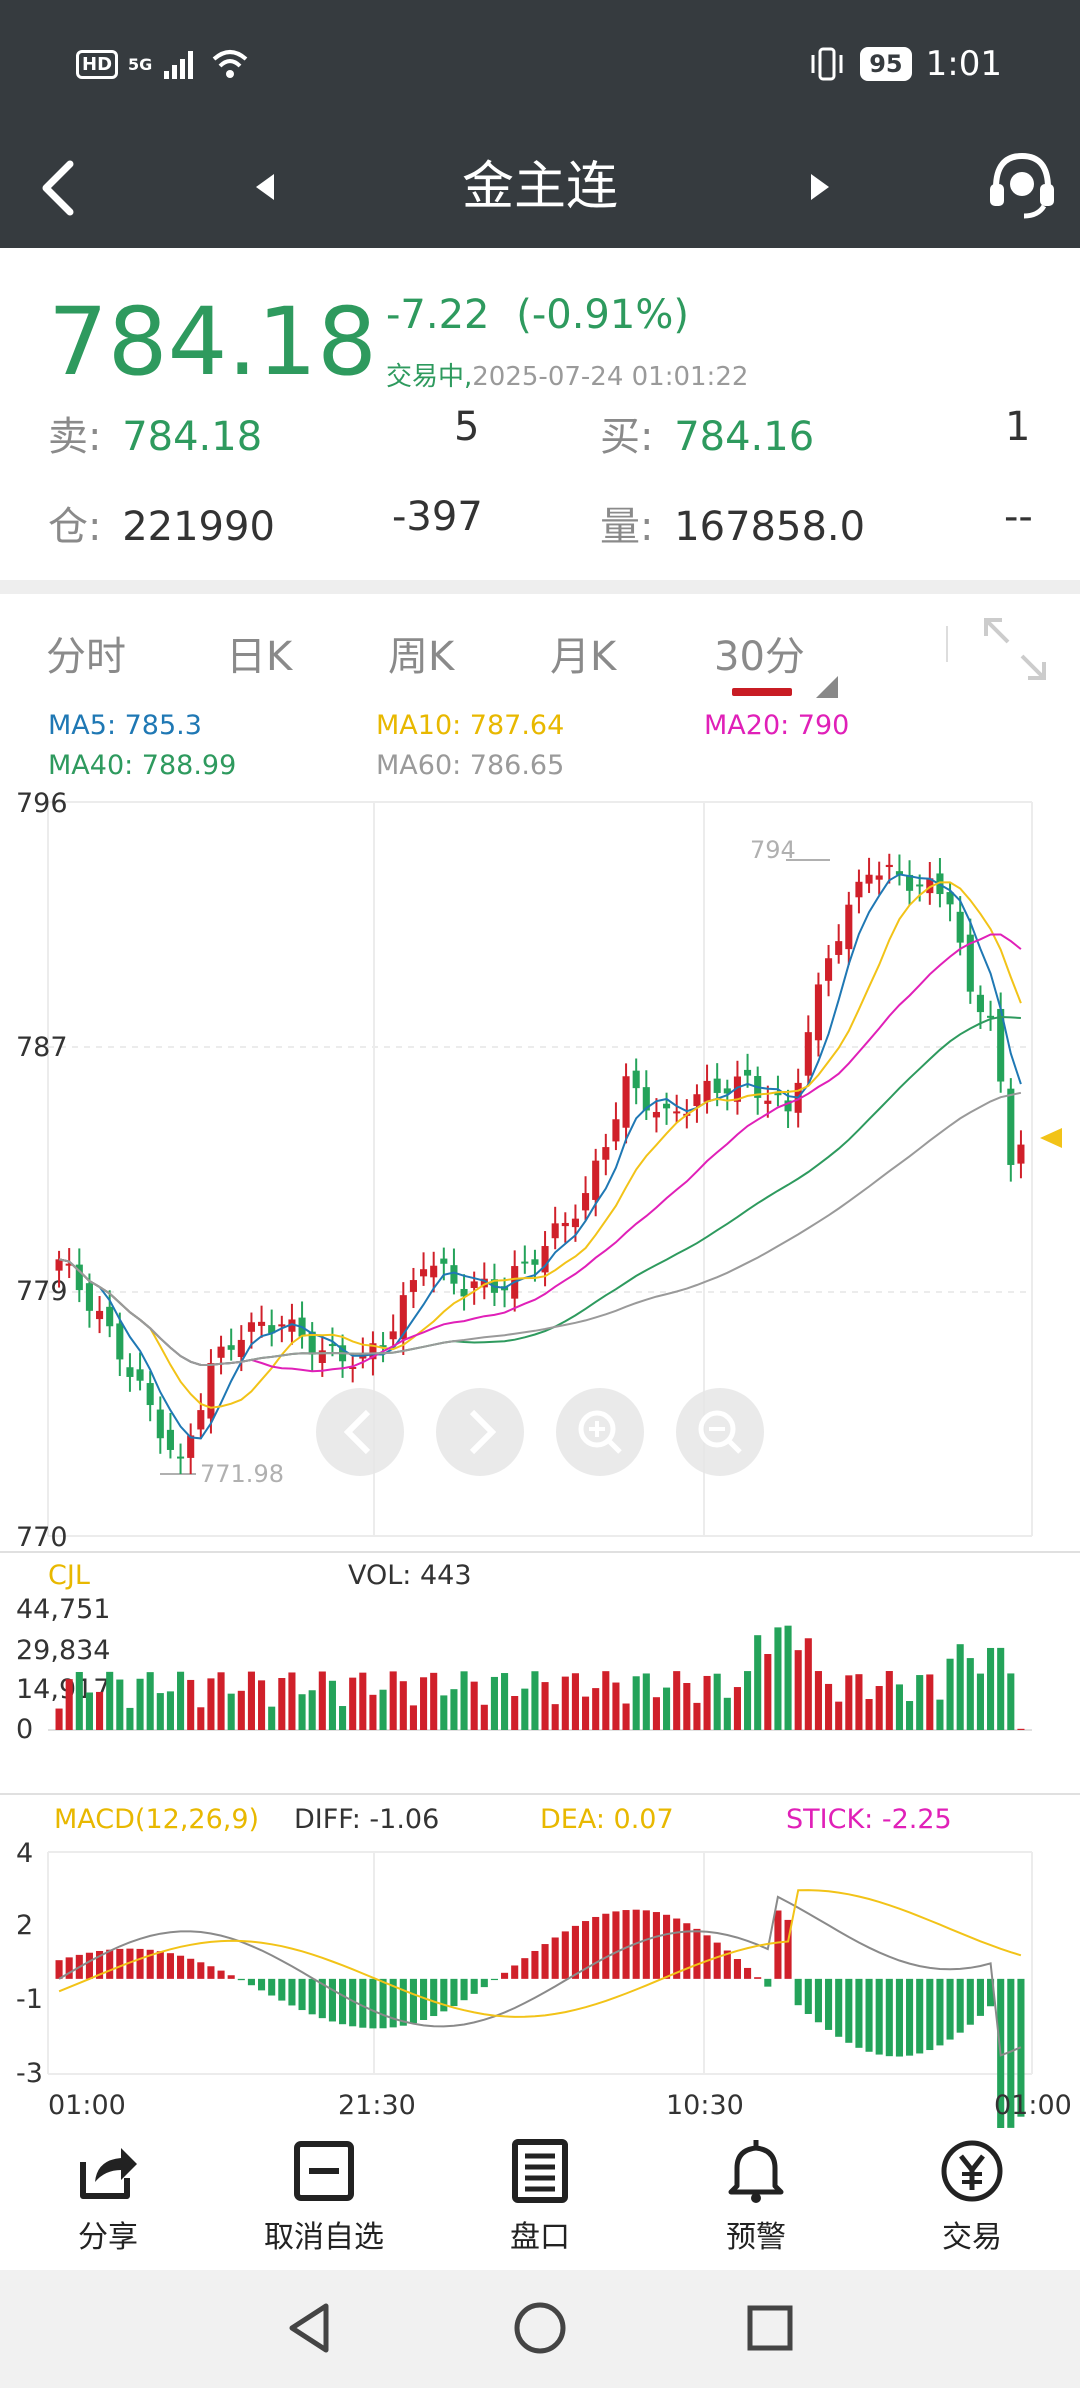 Image resolution: width=1080 pixels, height=2388 pixels. What do you see at coordinates (963, 64) in the screenshot?
I see `clock: 1:01` at bounding box center [963, 64].